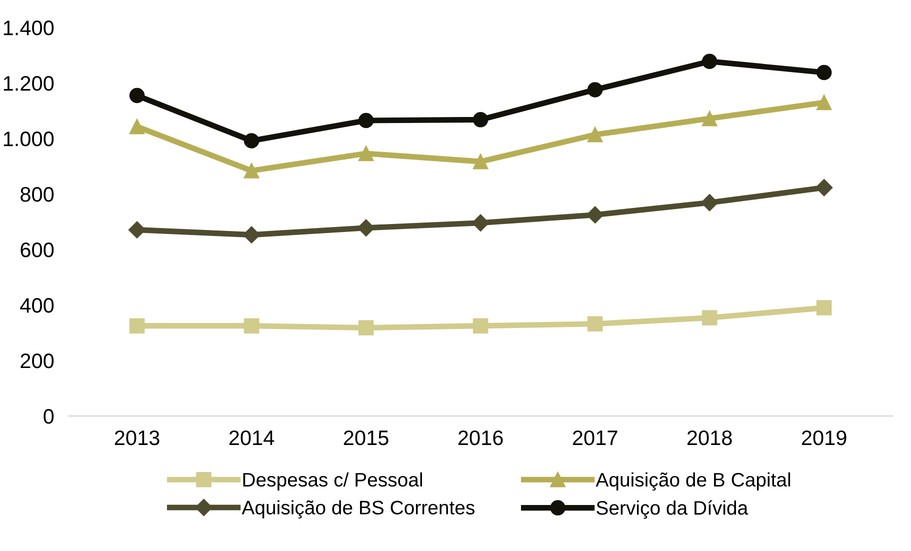  What do you see at coordinates (29, 139) in the screenshot?
I see `y-tick-label: 1.000` at bounding box center [29, 139].